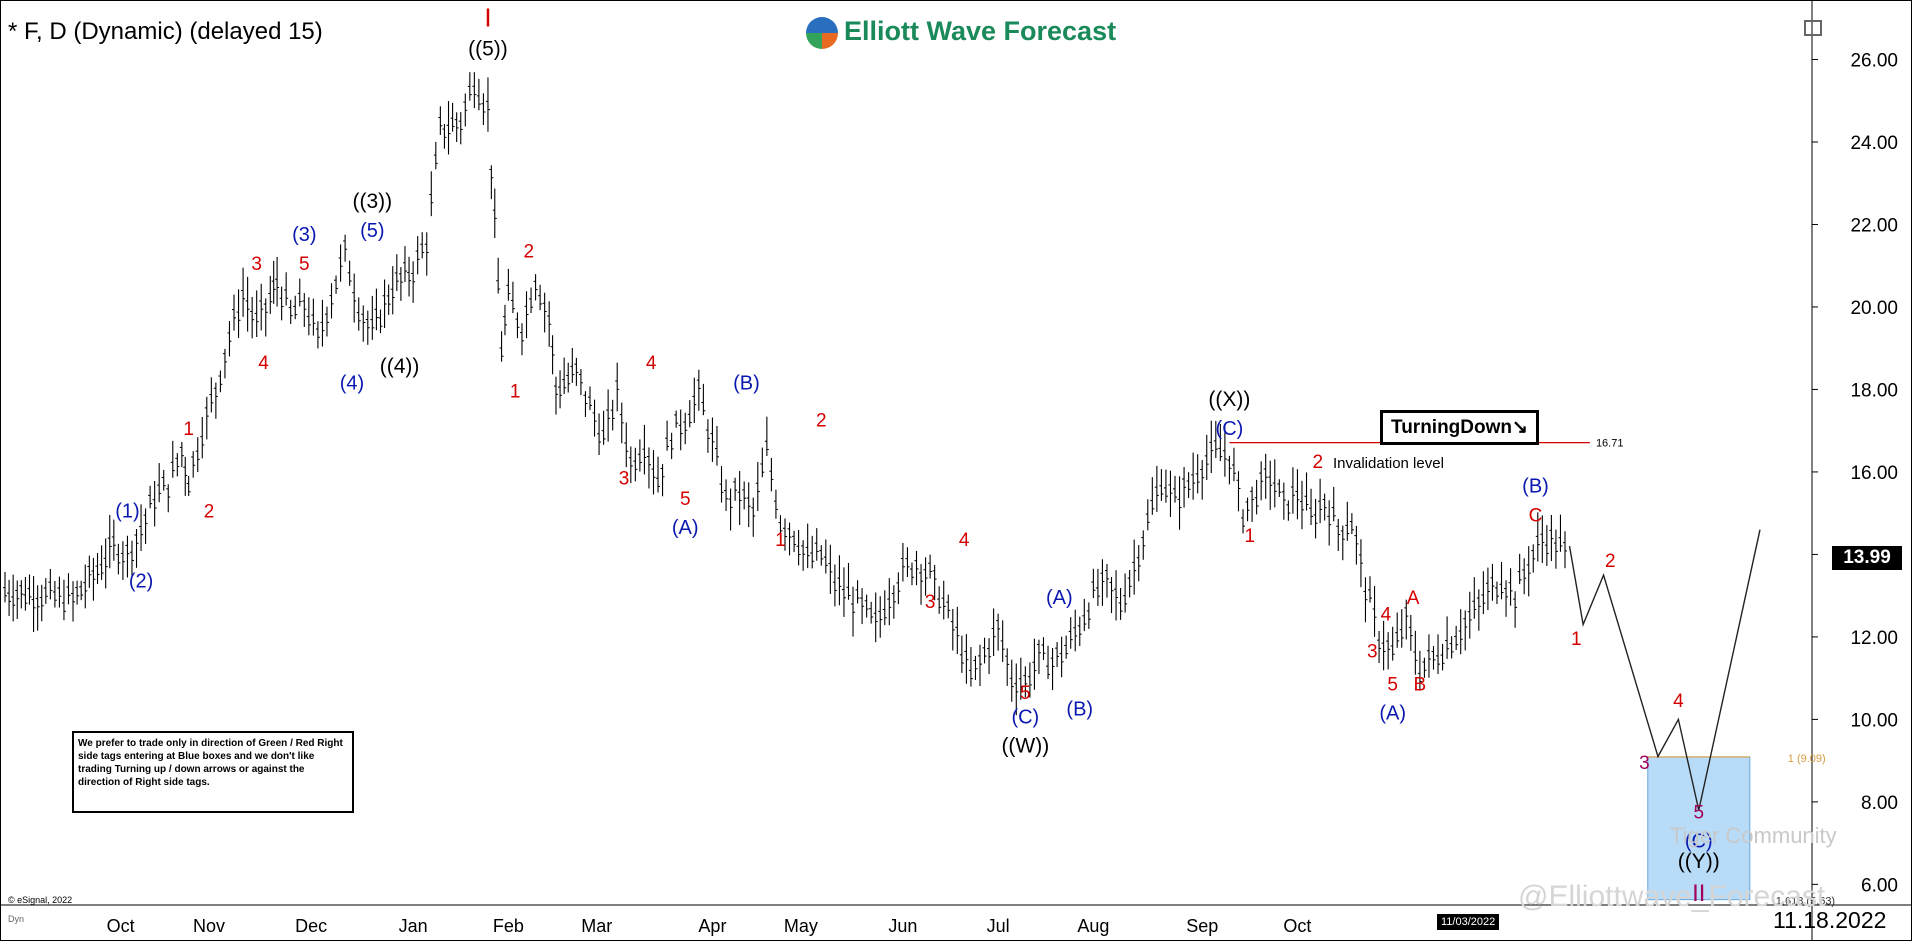 This screenshot has height=941, width=1912. I want to click on y-tick-label: 8.00, so click(1879, 803).